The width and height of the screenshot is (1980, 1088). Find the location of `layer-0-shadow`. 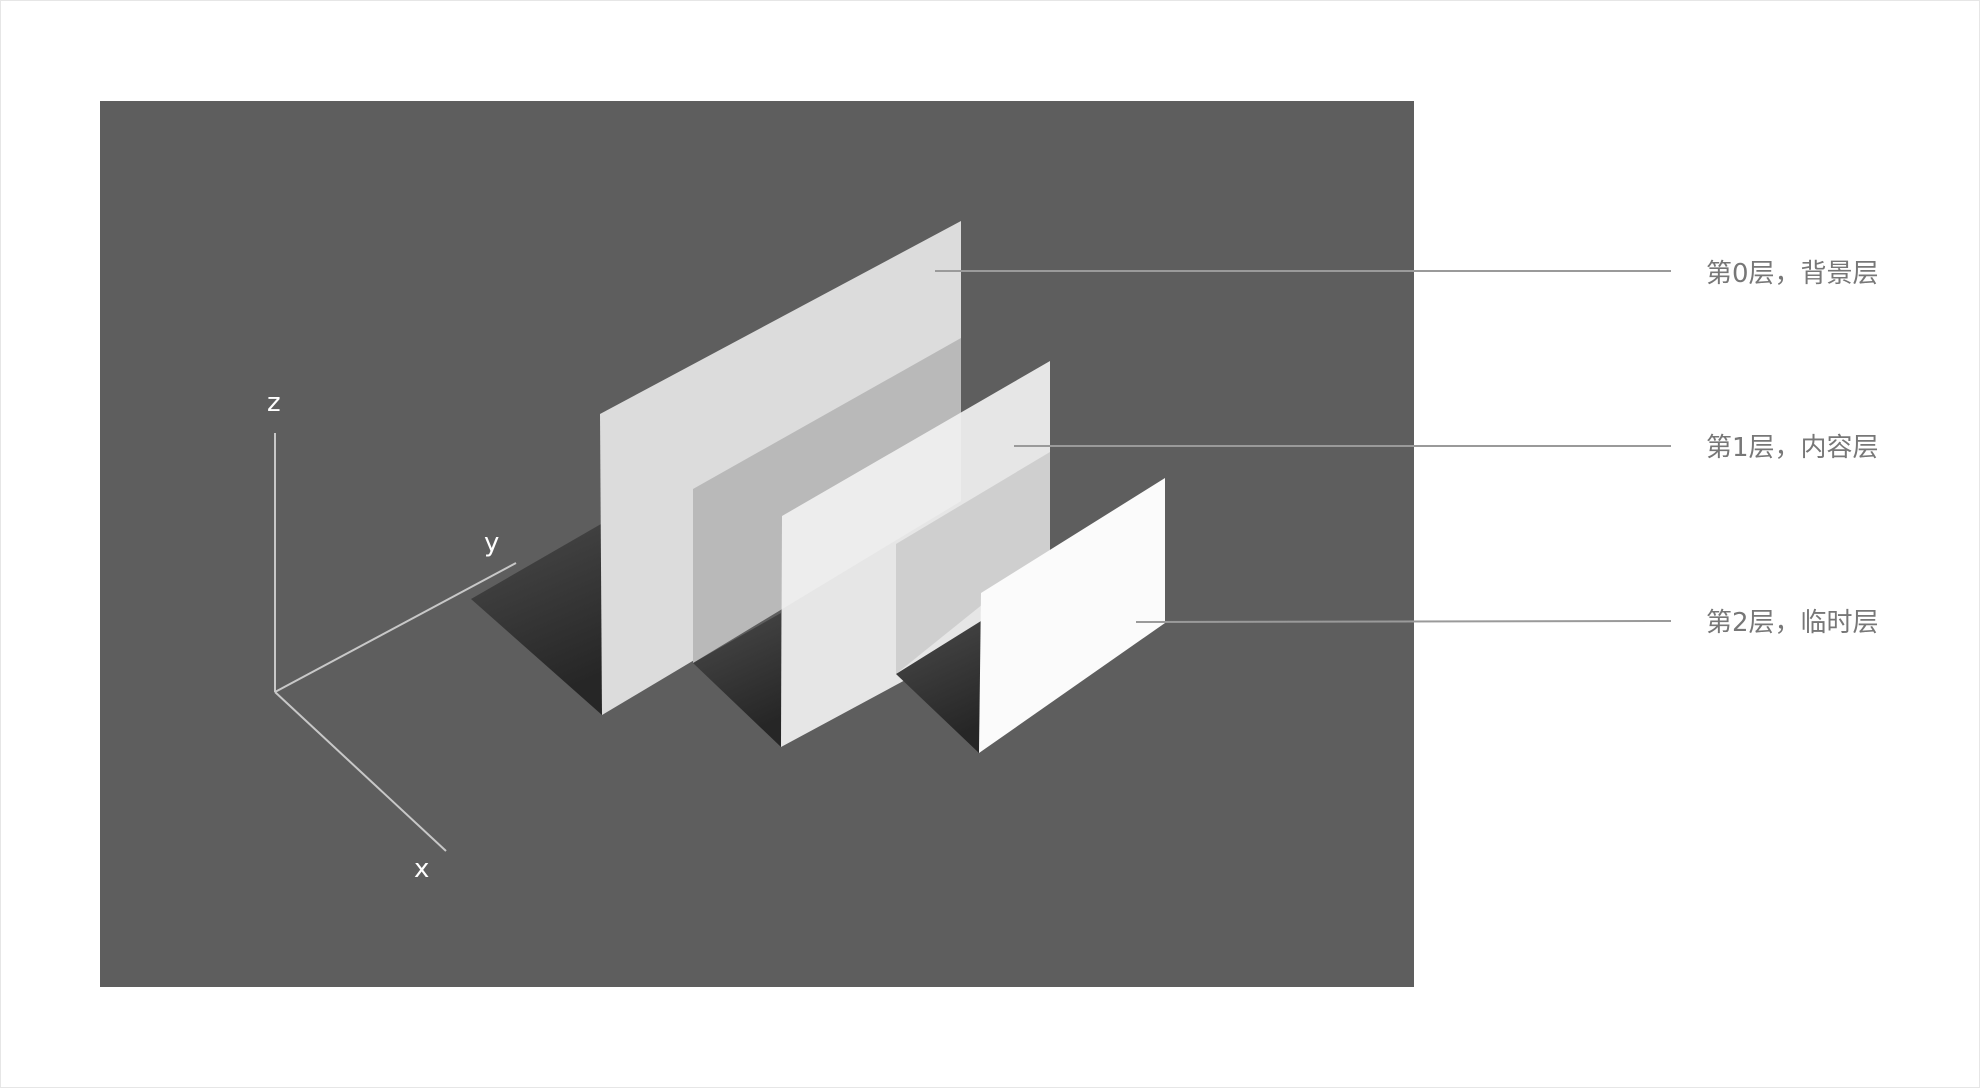

layer-0-shadow is located at coordinates (536, 619).